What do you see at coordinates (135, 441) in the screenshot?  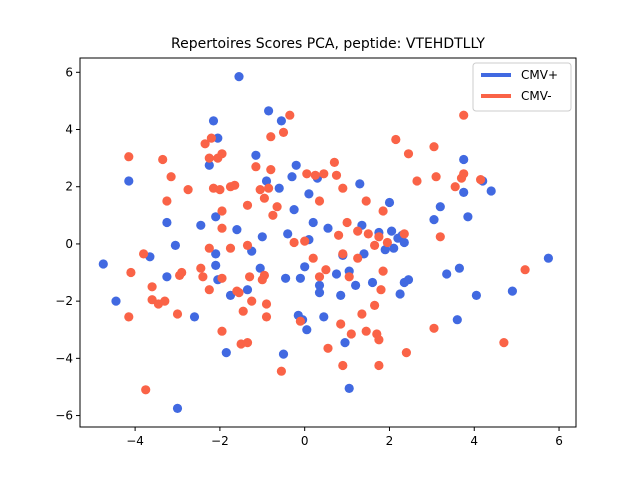 I see `x-tick-label: −4` at bounding box center [135, 441].